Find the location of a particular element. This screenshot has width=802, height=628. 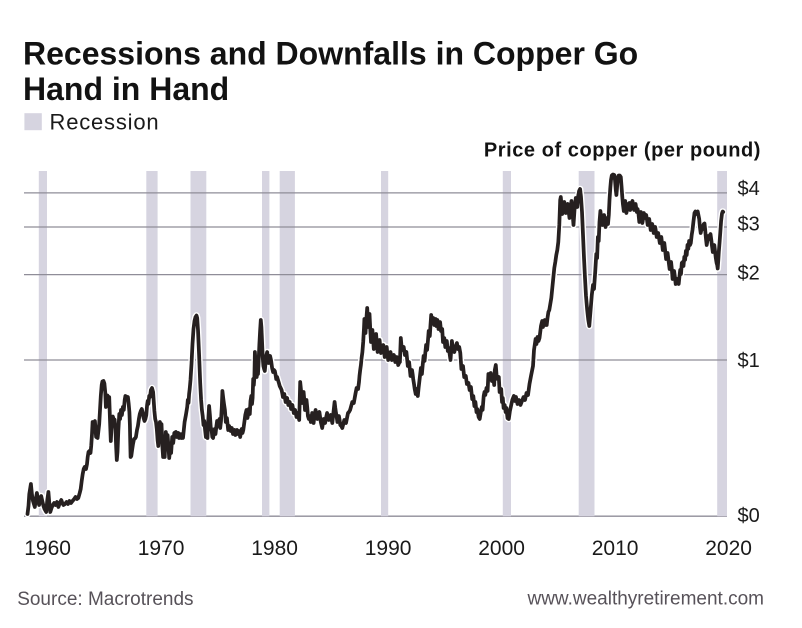

svg-text: 1960 is located at coordinates (47, 548).